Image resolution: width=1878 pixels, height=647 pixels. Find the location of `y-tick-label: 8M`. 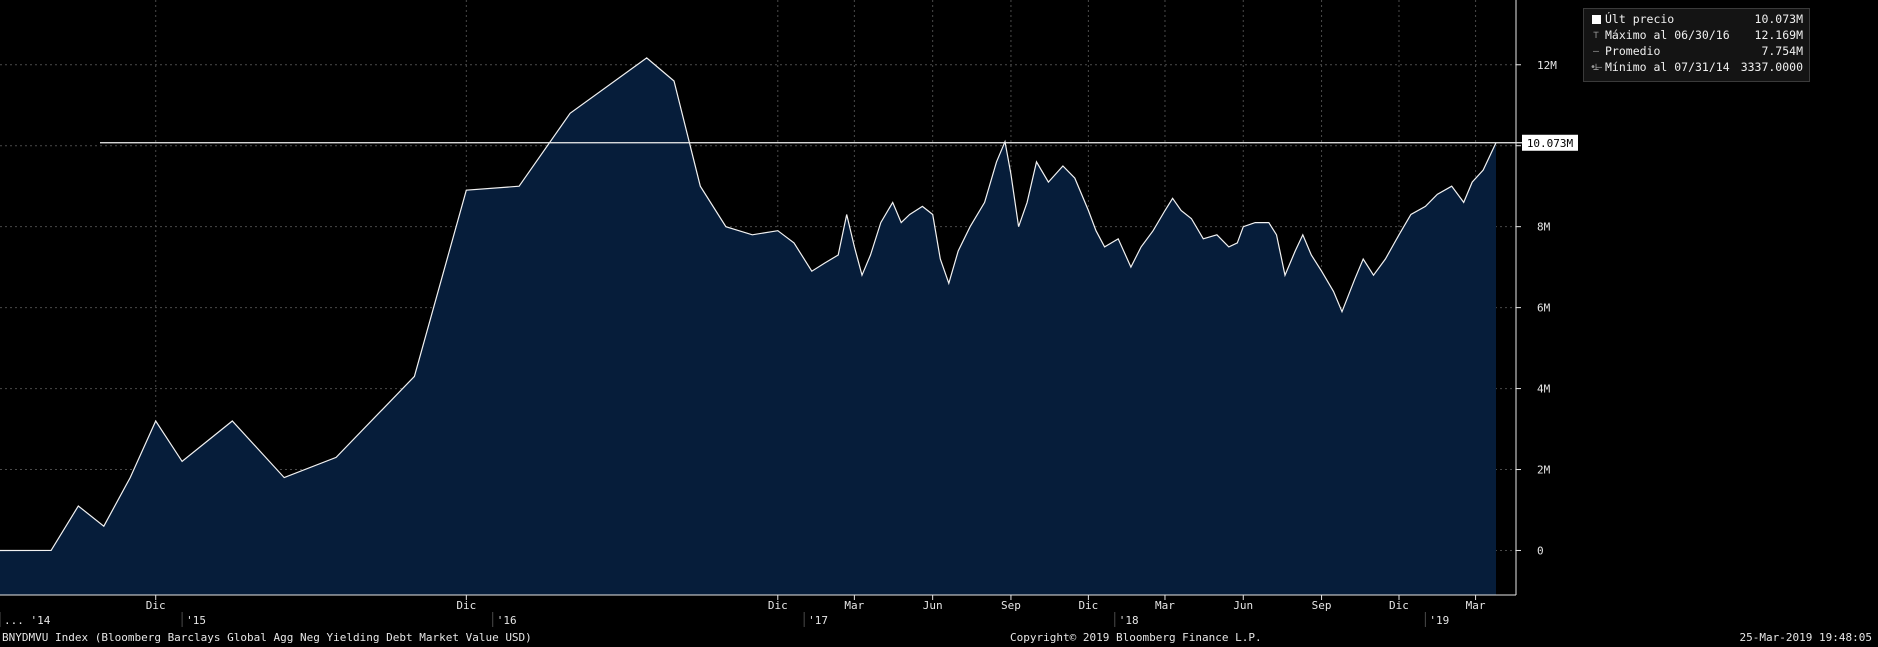

y-tick-label: 8M is located at coordinates (1544, 227).